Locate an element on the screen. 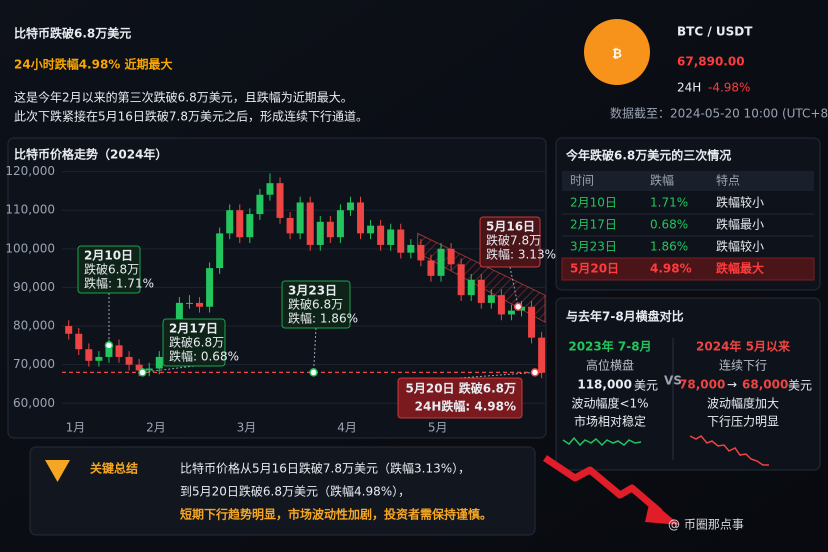 The width and height of the screenshot is (828, 552). y-tick-label: 100,000 is located at coordinates (30, 248).